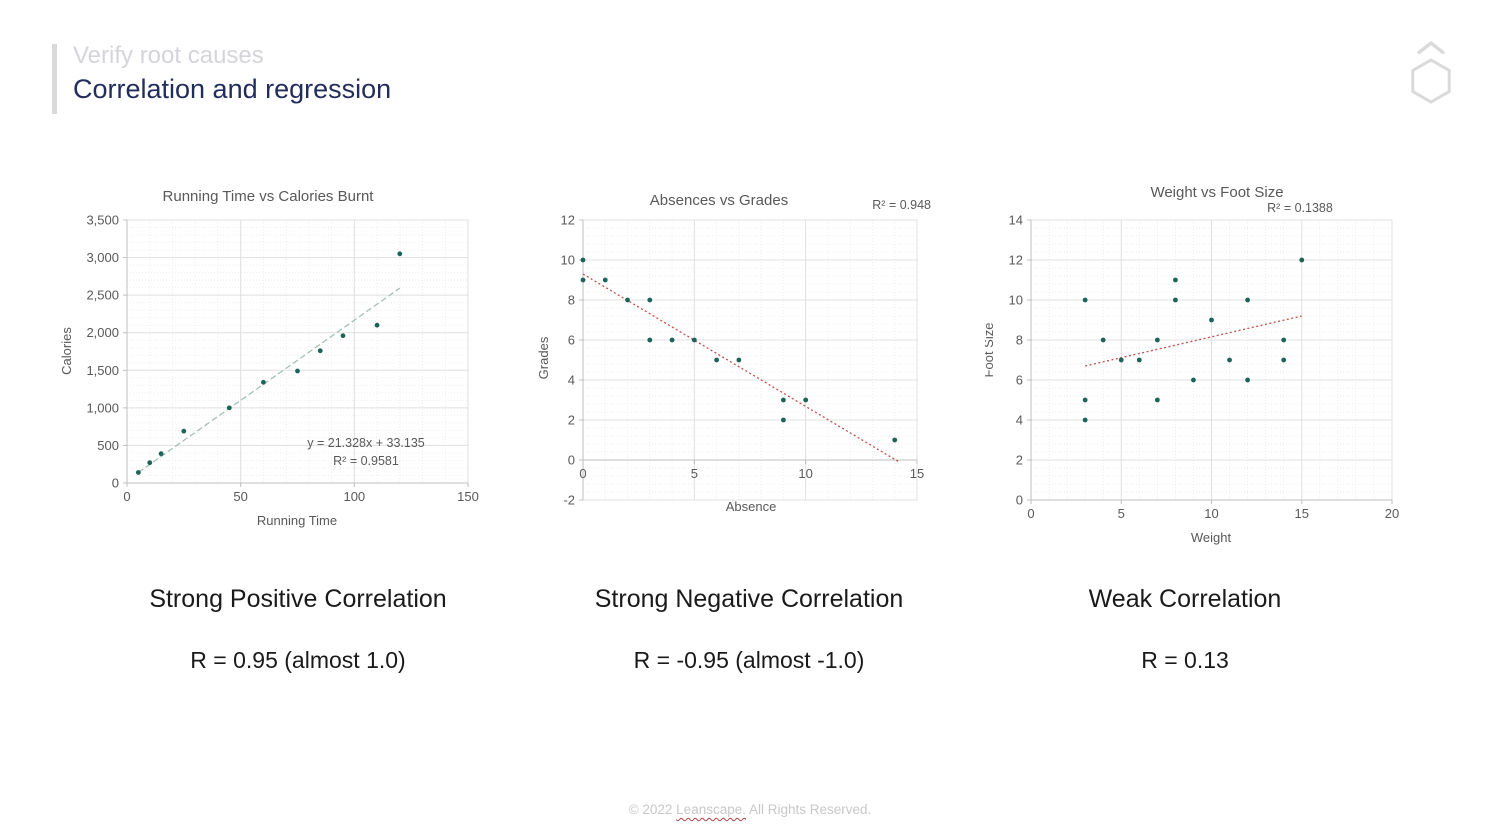  Describe the element at coordinates (750, 360) in the screenshot. I see `plot-border` at that location.